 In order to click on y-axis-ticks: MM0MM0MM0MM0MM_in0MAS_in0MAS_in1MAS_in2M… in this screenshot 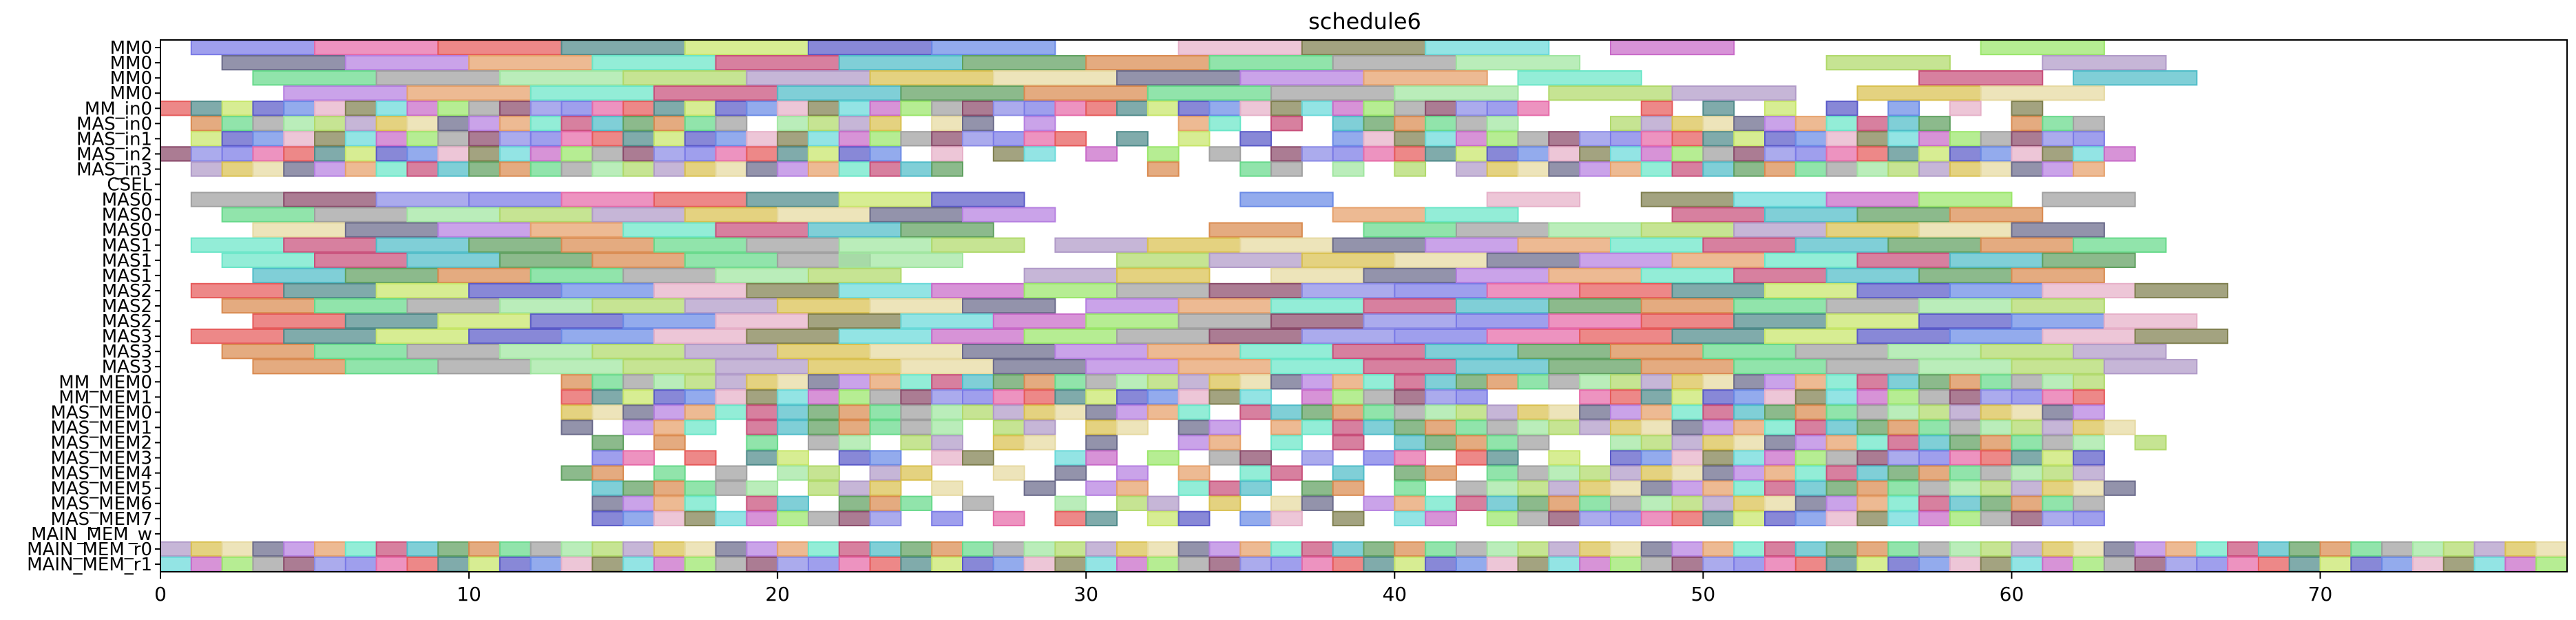, I will do `click(93, 306)`.